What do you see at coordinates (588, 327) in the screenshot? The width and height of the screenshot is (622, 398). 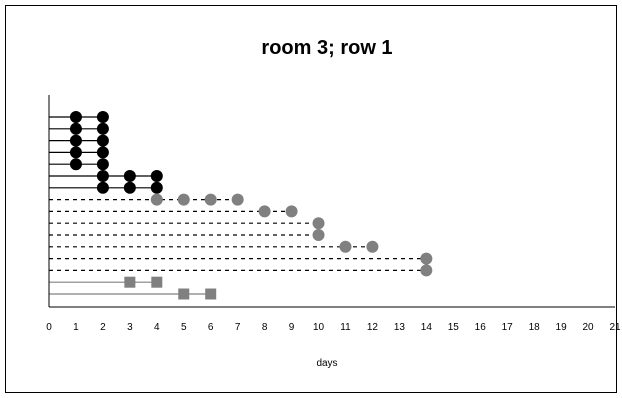 I see `x-tick-label: 20` at bounding box center [588, 327].